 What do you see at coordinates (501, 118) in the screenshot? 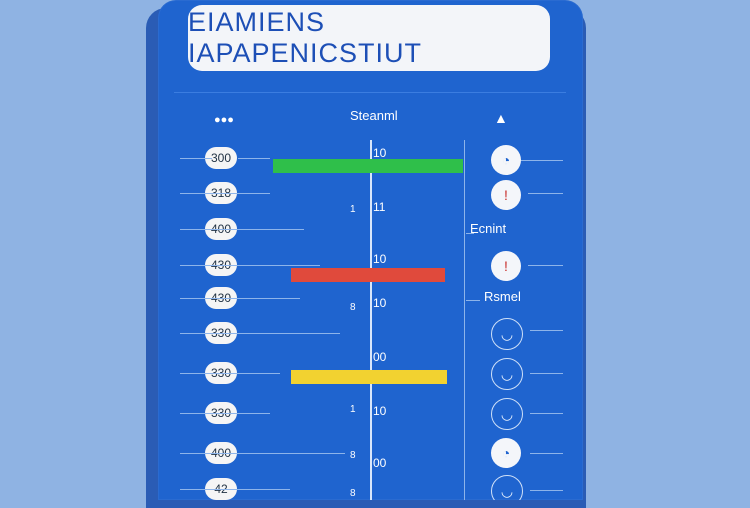
I see `bell-icon: ▲` at bounding box center [501, 118].